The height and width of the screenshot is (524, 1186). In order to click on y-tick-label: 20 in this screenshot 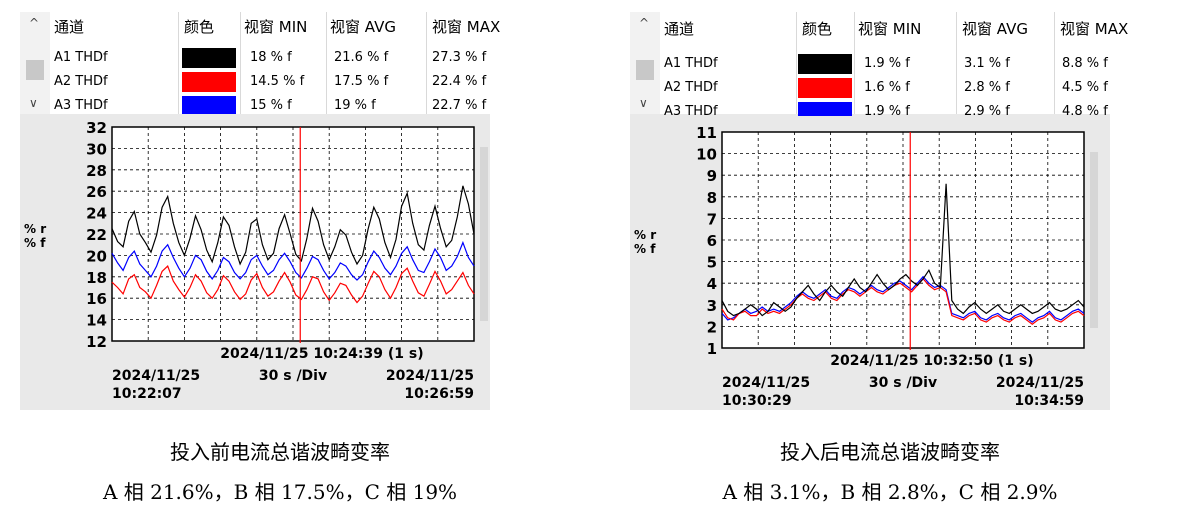, I will do `click(96, 256)`.